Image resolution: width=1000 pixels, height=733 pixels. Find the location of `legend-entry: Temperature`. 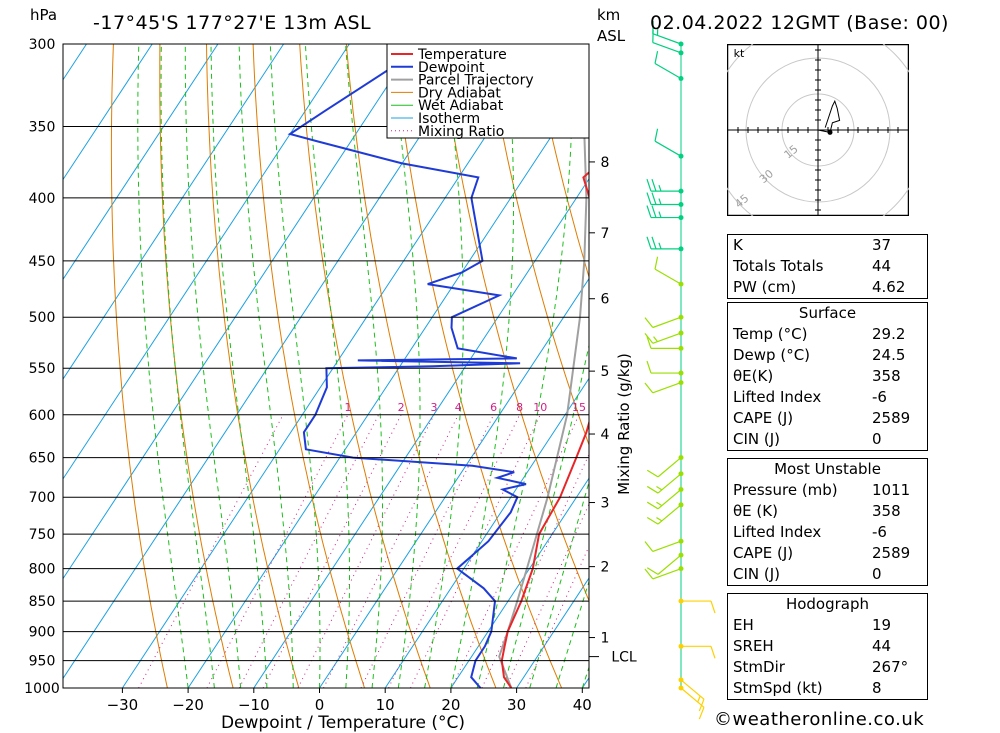

legend-entry: Temperature is located at coordinates (462, 55).